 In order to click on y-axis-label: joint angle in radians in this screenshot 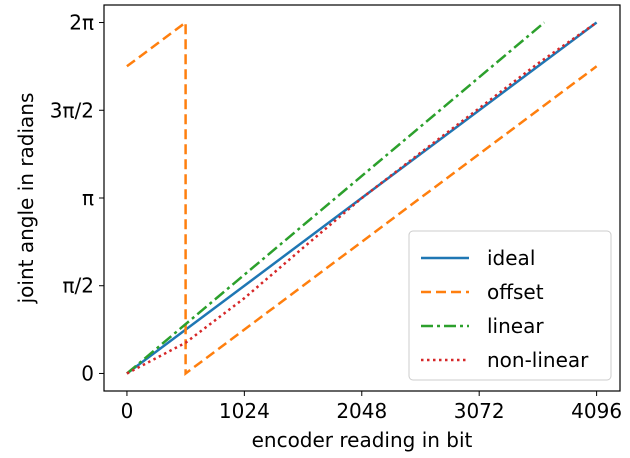, I will do `click(26, 199)`.